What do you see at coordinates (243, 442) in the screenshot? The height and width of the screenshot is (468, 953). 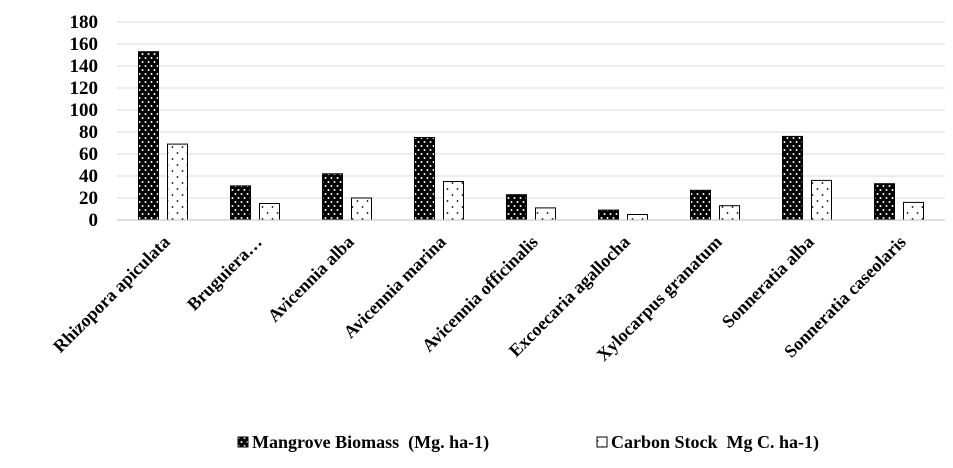 I see `legend-swatch-mangrove-biomass` at bounding box center [243, 442].